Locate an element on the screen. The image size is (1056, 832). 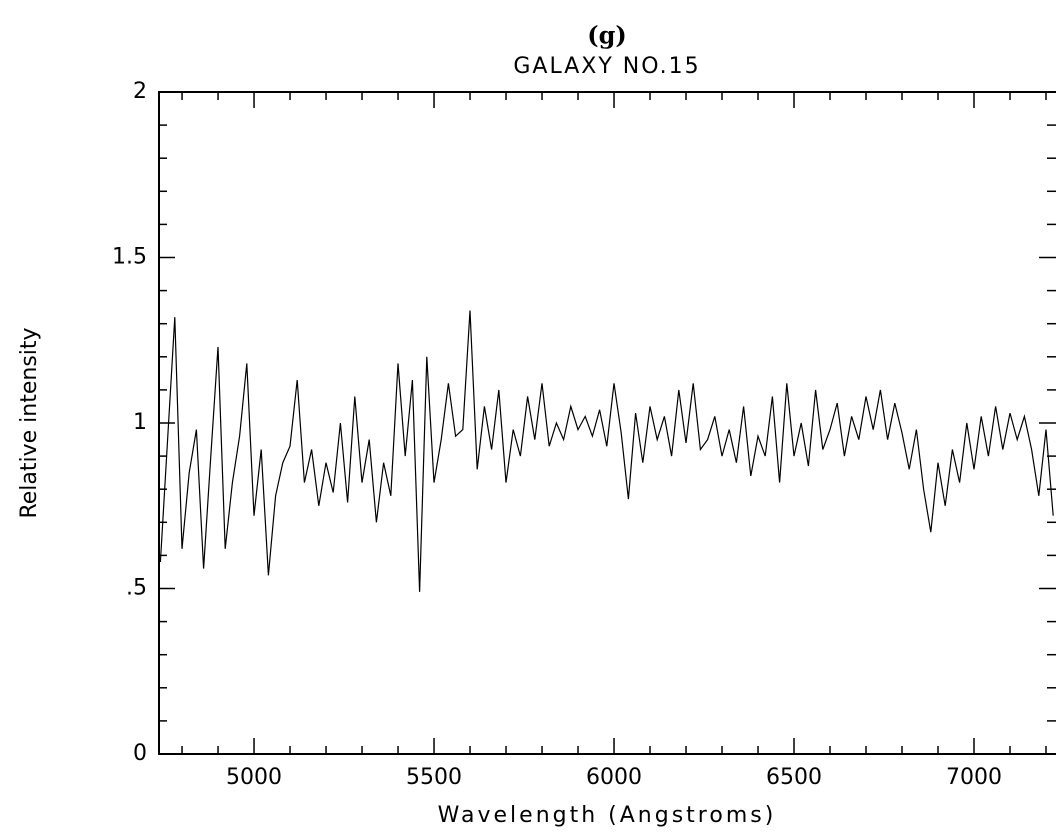
x-tick-label: 5000 is located at coordinates (254, 777).